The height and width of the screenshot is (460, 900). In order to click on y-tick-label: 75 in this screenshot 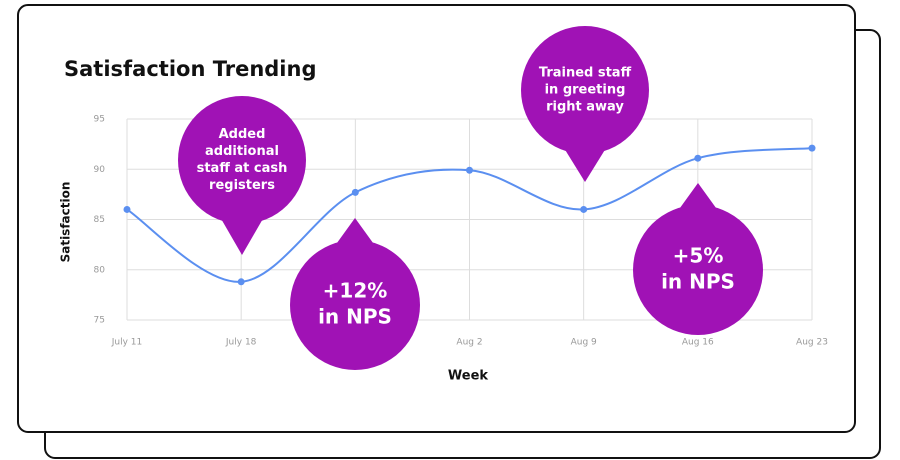, I will do `click(99, 321)`.